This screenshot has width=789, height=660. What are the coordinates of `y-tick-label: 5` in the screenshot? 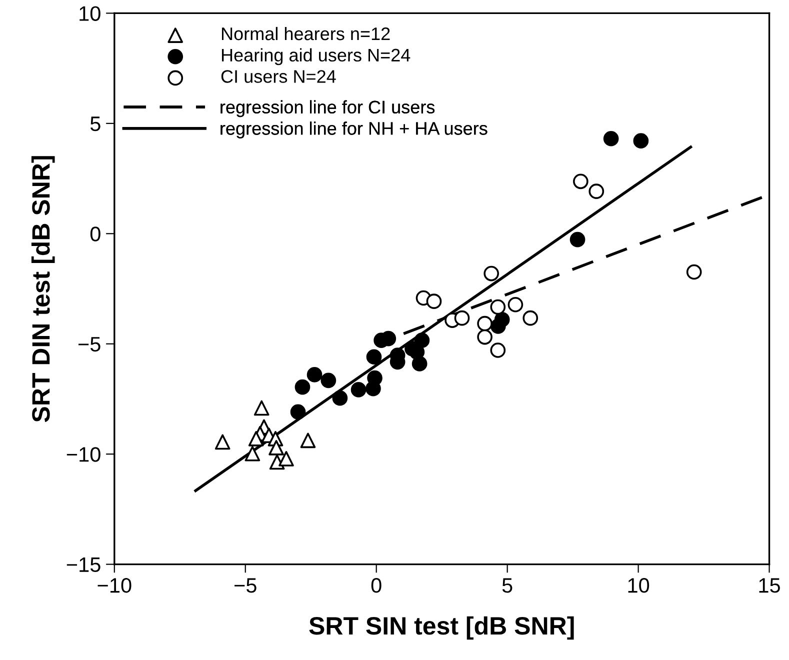 It's located at (95, 124).